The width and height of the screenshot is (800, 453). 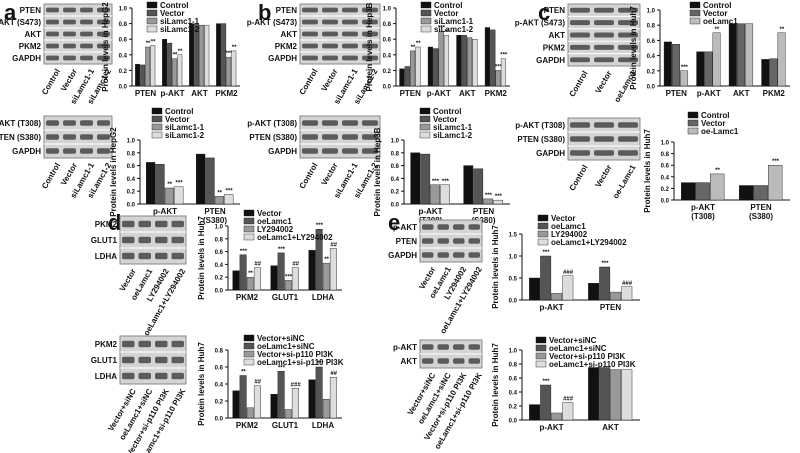 I want to click on significance-mark: ##, so click(x=333, y=245).